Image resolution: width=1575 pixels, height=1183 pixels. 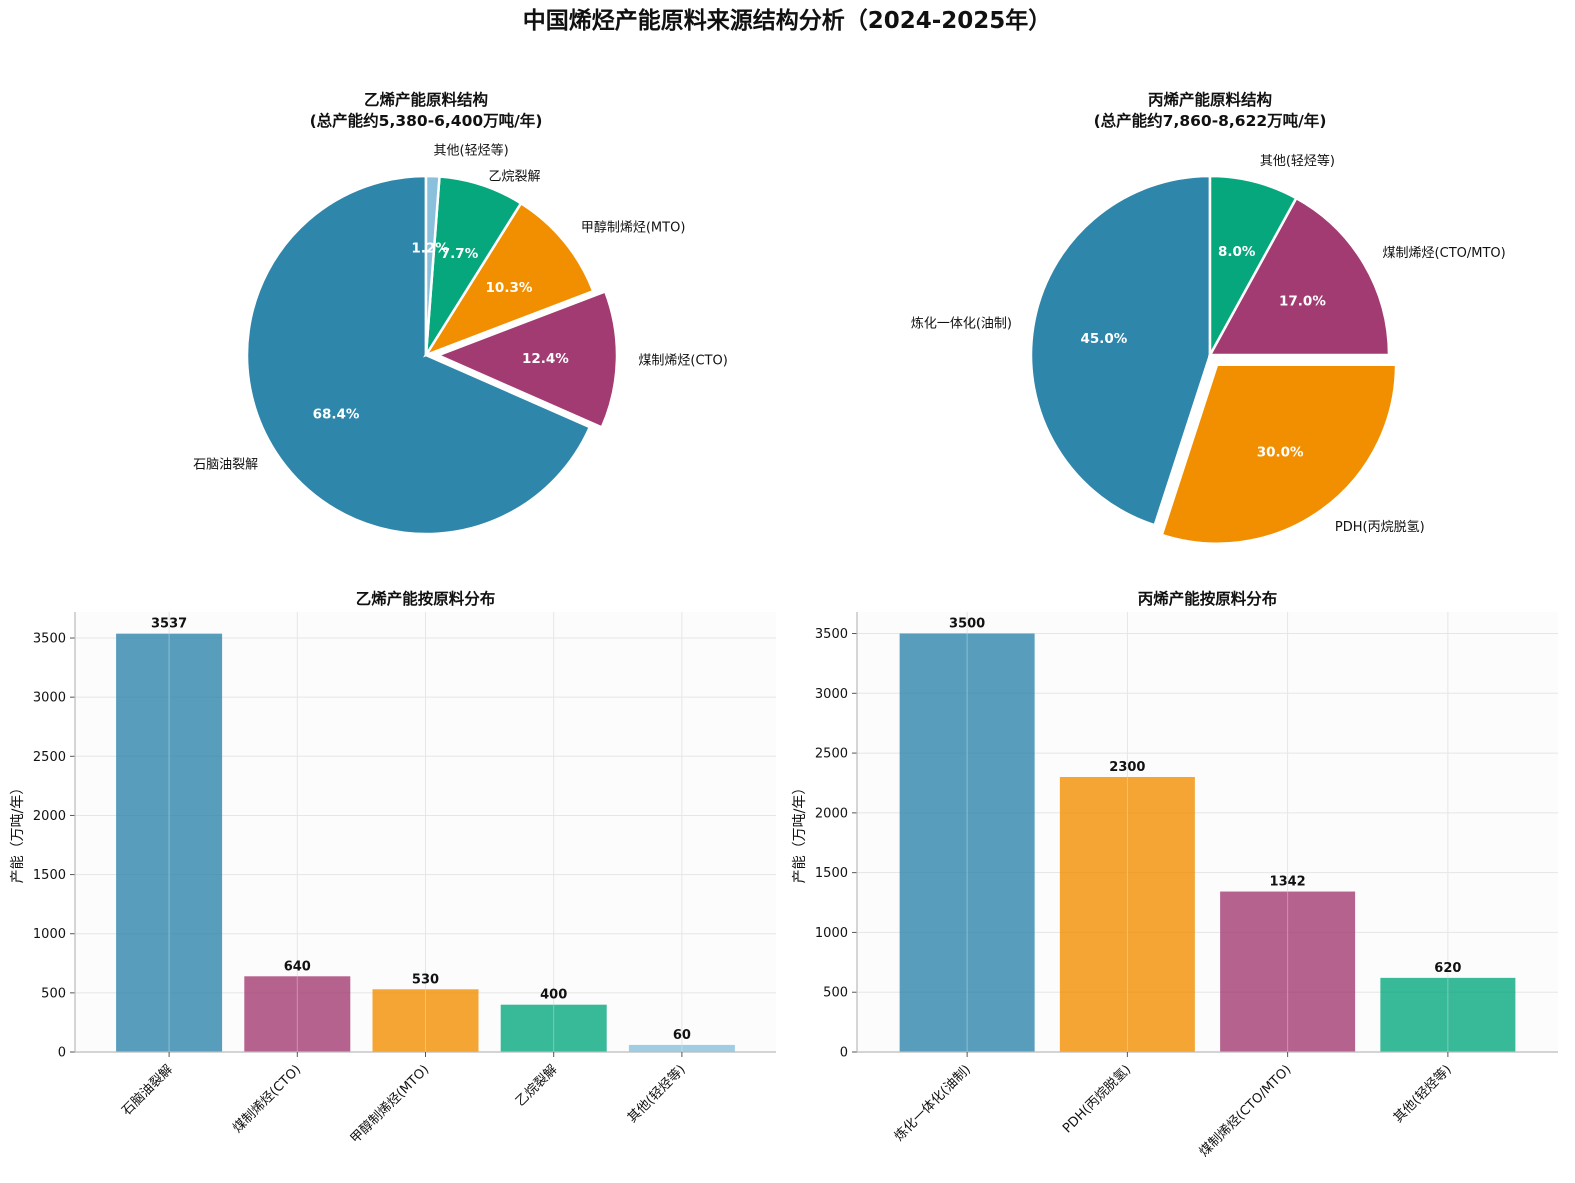 What do you see at coordinates (1097, 1099) in the screenshot?
I see `x-tick-label: PDH(丙烷脱氢)` at bounding box center [1097, 1099].